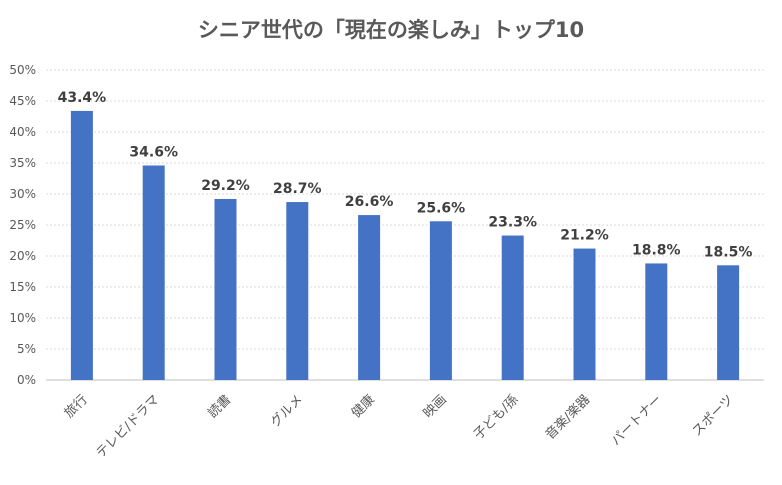 The width and height of the screenshot is (782, 485). What do you see at coordinates (22, 256) in the screenshot?
I see `y-tick-label: 20%` at bounding box center [22, 256].